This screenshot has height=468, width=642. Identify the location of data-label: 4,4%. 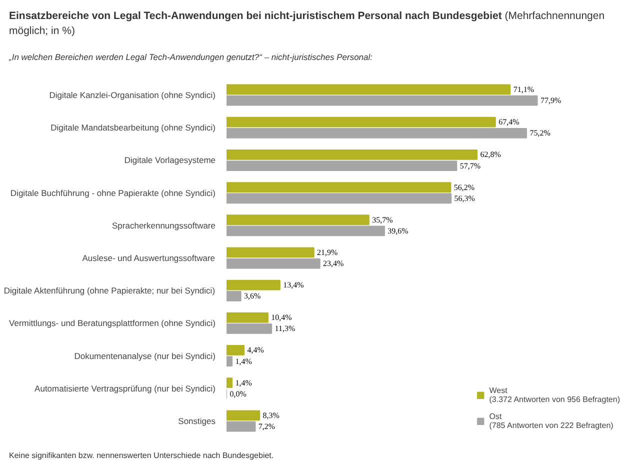
(255, 350).